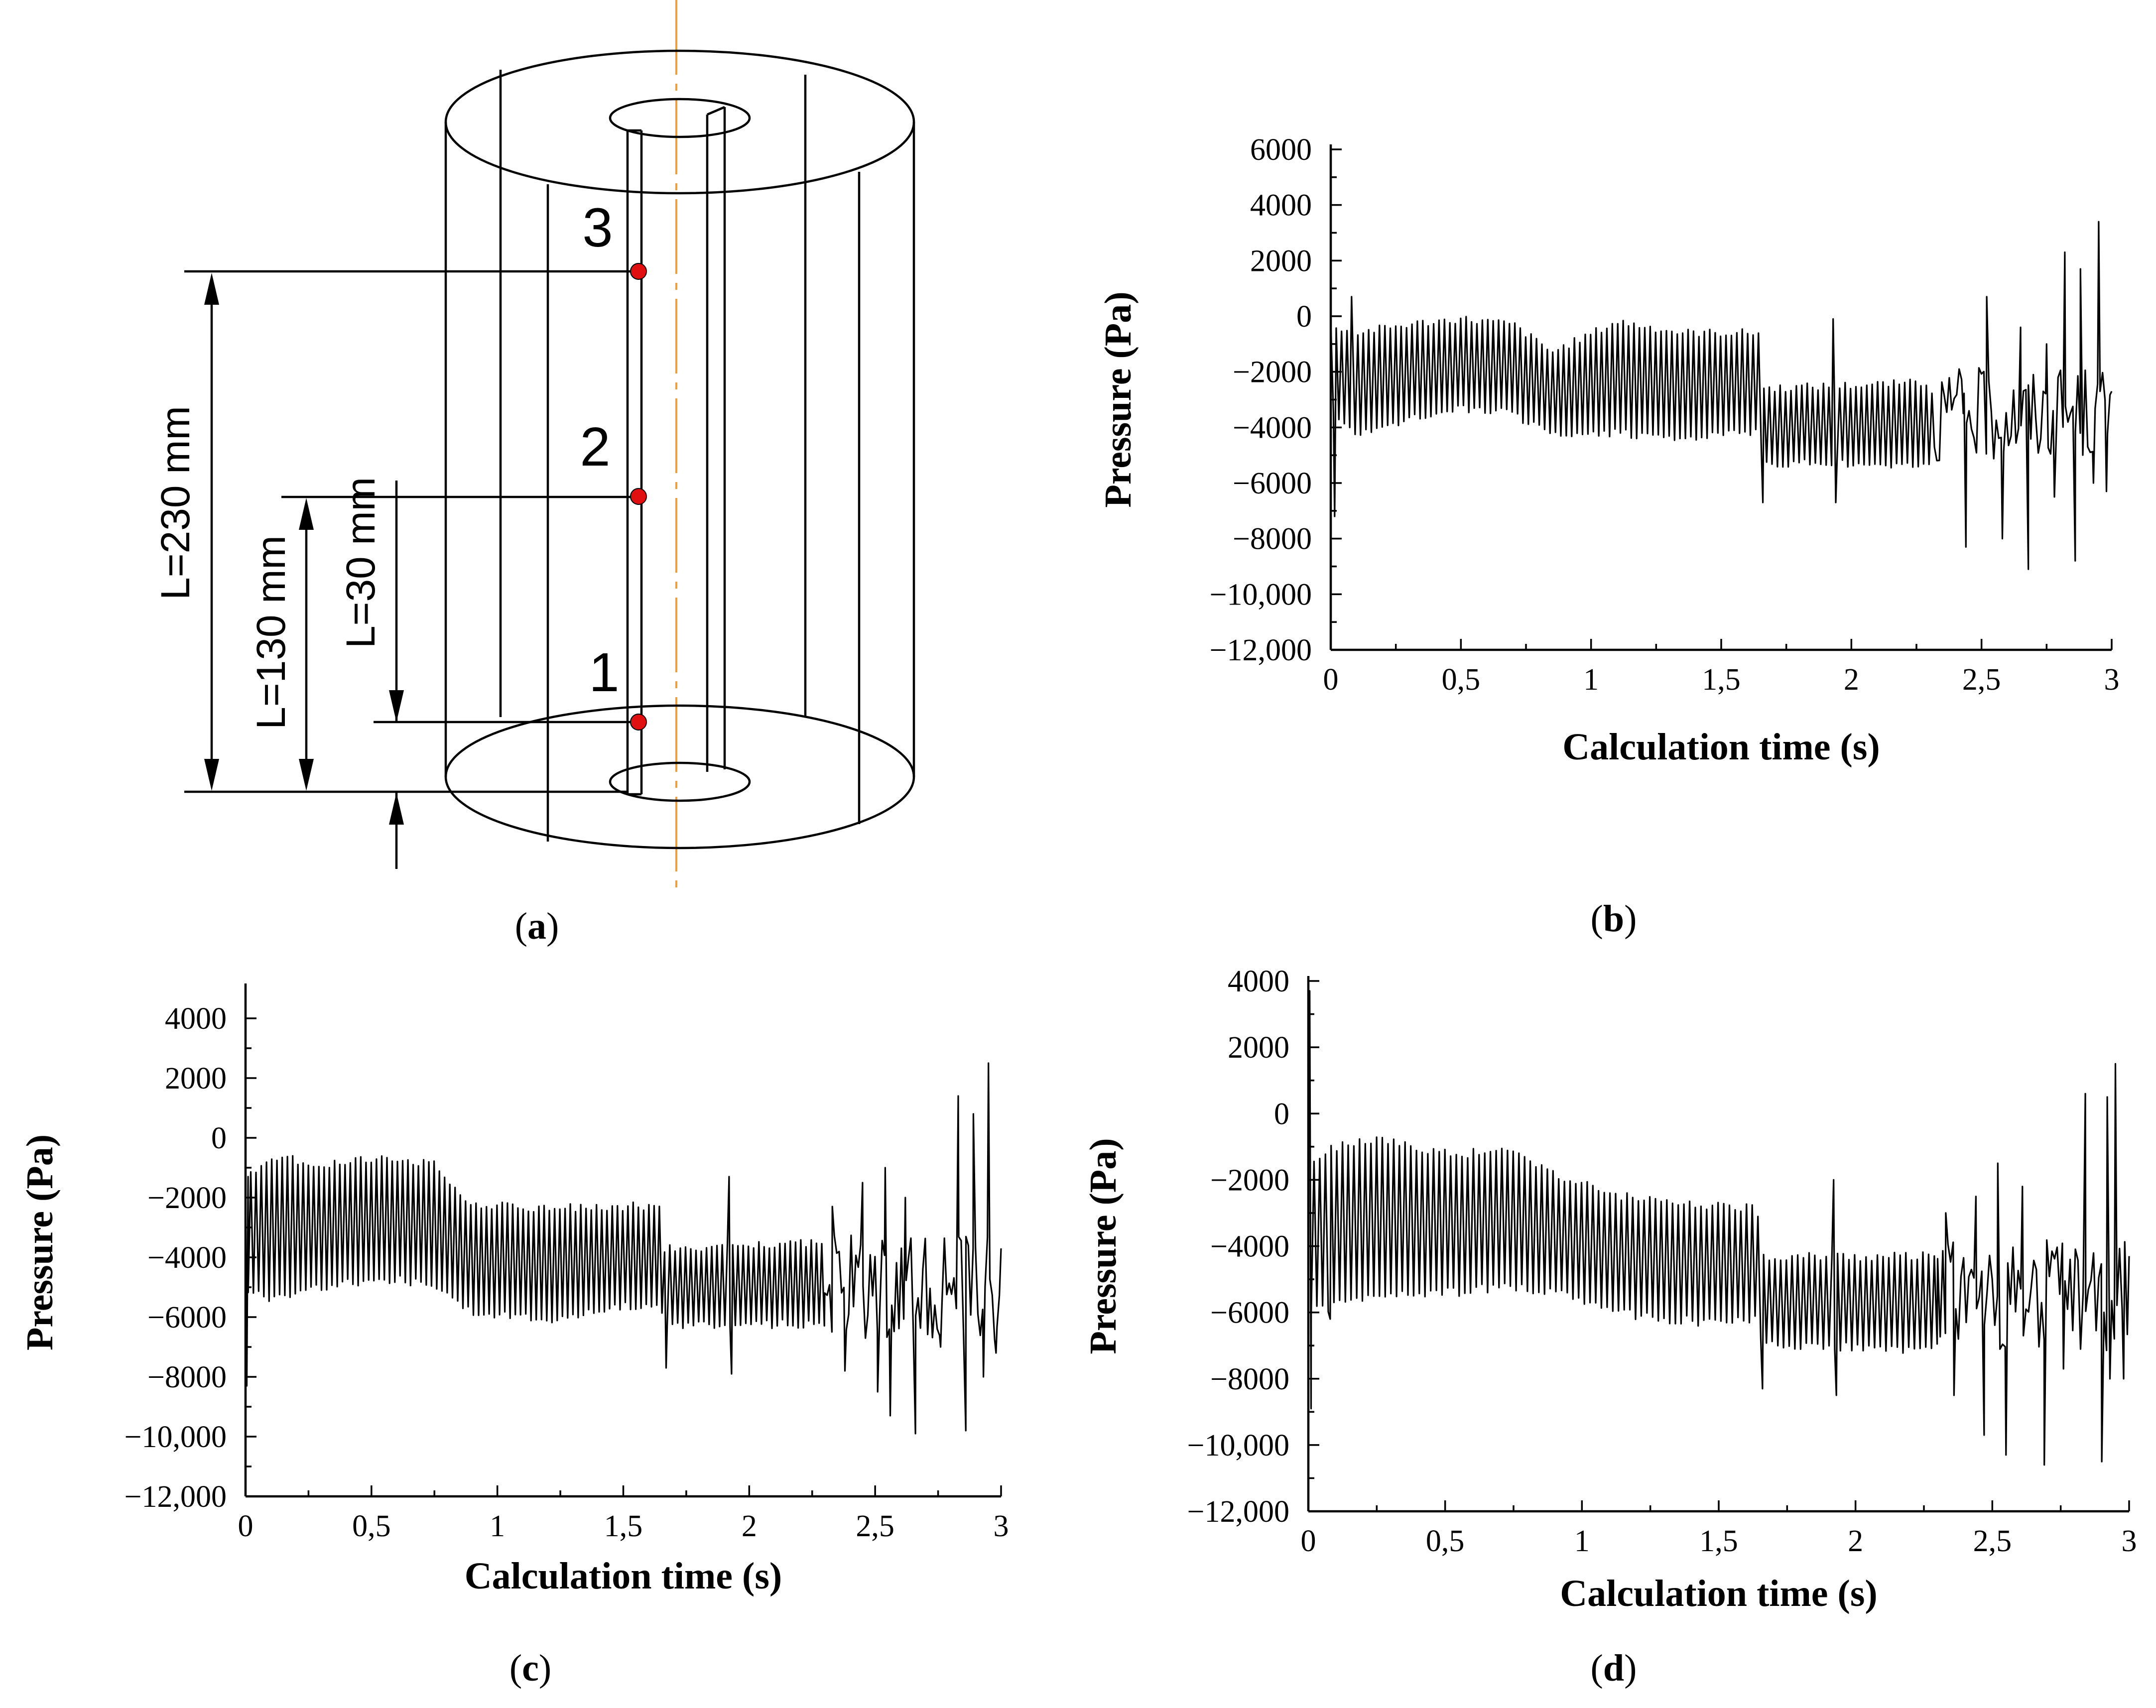 Image resolution: width=2156 pixels, height=1708 pixels. I want to click on dimension-label-30: L=30 mm, so click(360, 562).